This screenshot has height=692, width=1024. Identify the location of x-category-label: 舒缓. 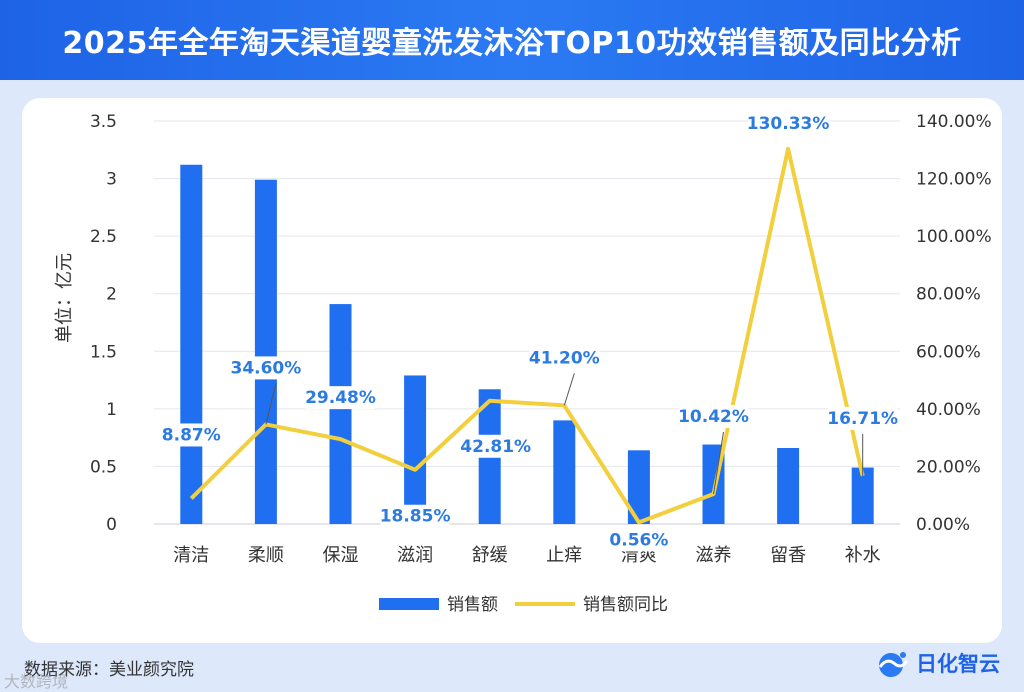
(490, 555).